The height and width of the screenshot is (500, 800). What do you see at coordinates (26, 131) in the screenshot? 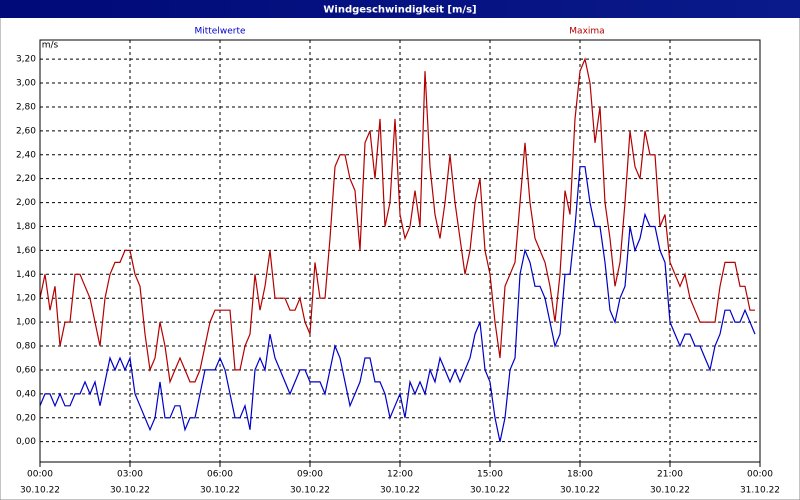
I see `y-tick-label: 2,60` at bounding box center [26, 131].